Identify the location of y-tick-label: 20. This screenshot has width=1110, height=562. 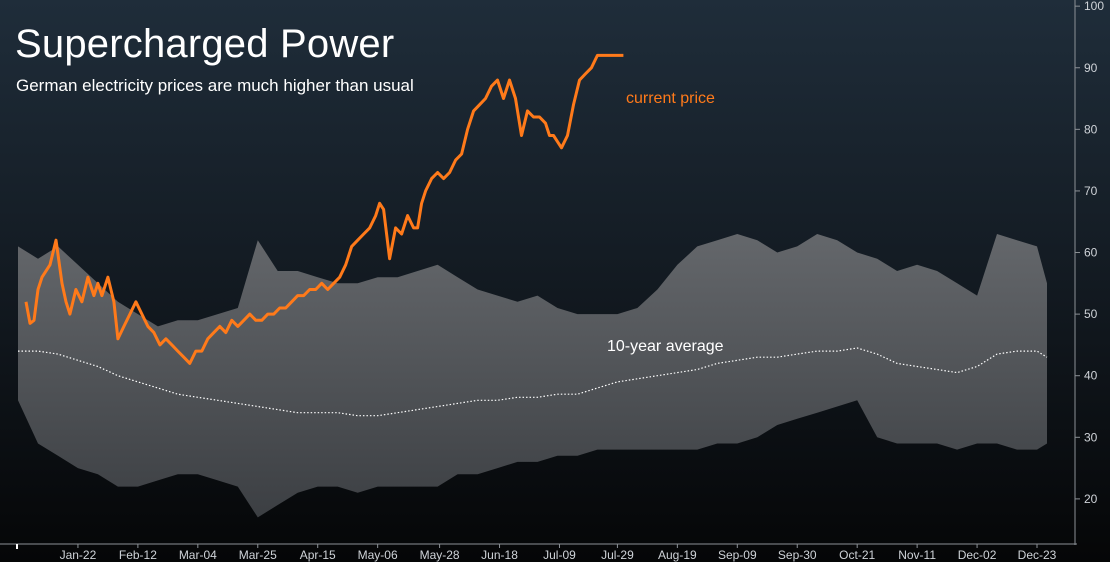
(1091, 499).